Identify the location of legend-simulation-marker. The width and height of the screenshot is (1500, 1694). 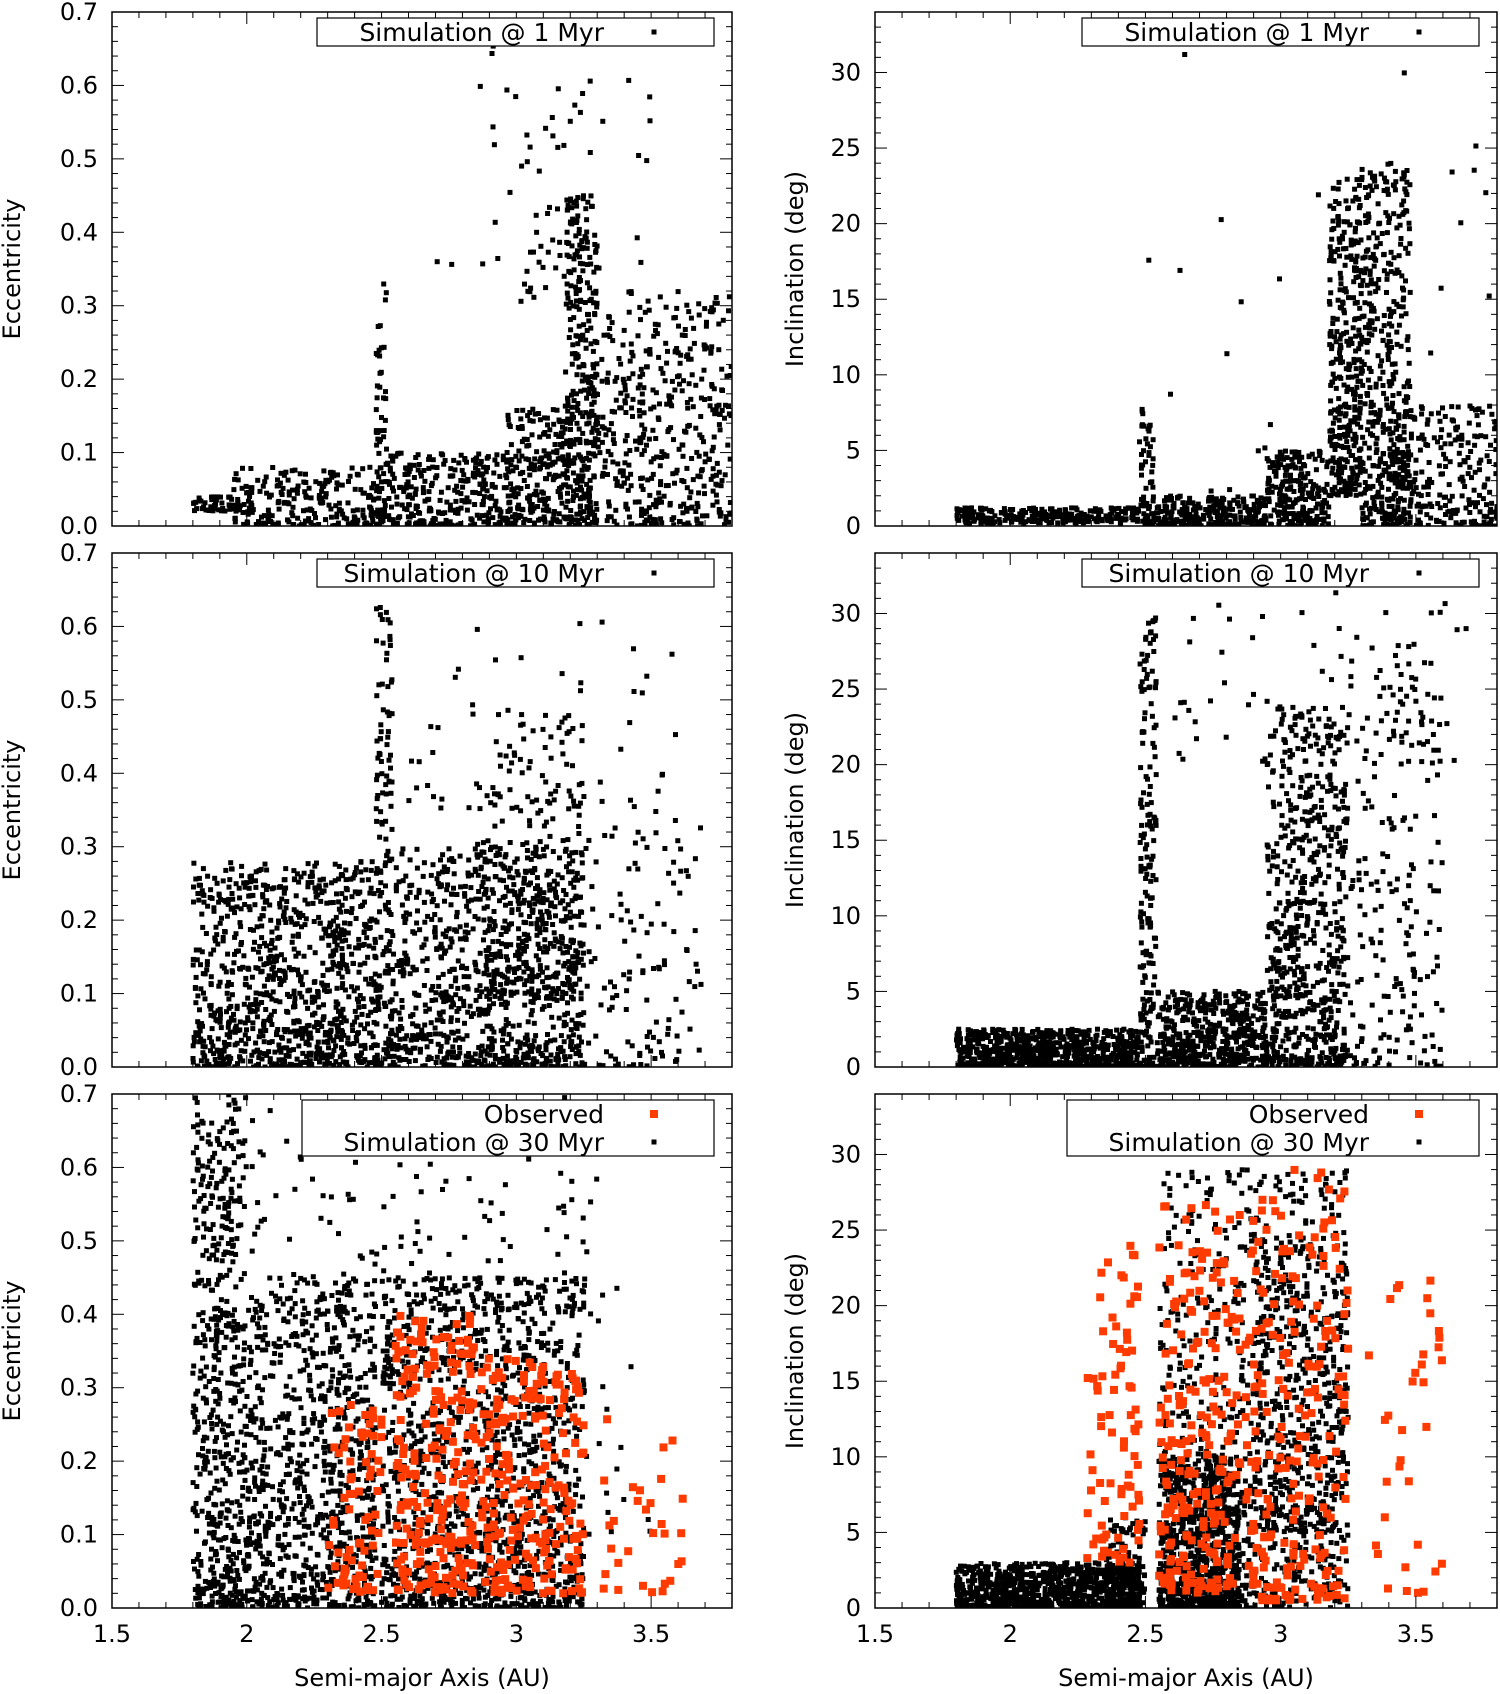
(654, 32).